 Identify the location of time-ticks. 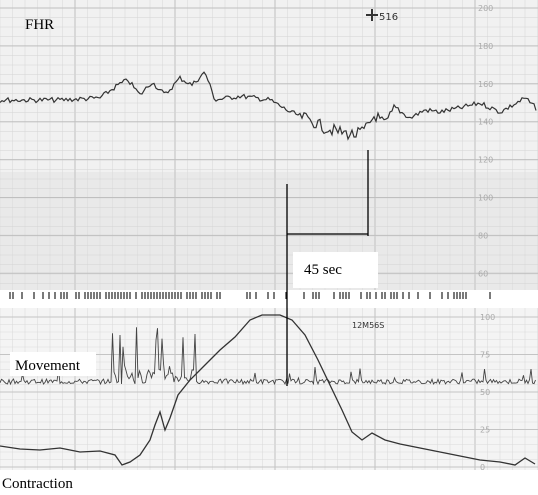
(250, 295).